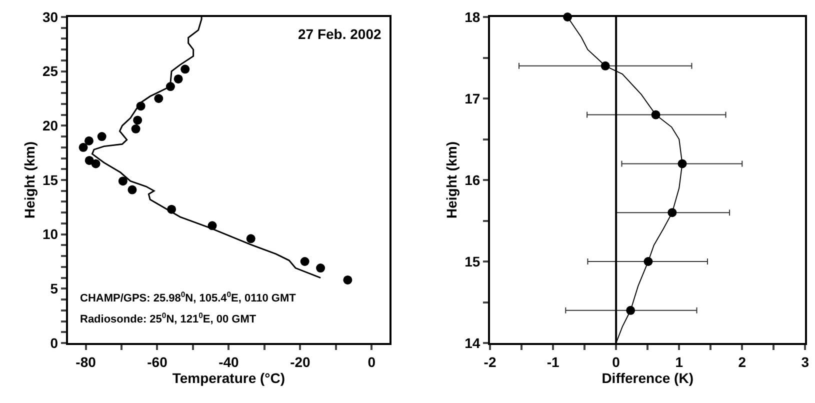 Image resolution: width=815 pixels, height=403 pixels. Describe the element at coordinates (229, 362) in the screenshot. I see `x-tick-label: -40` at that location.